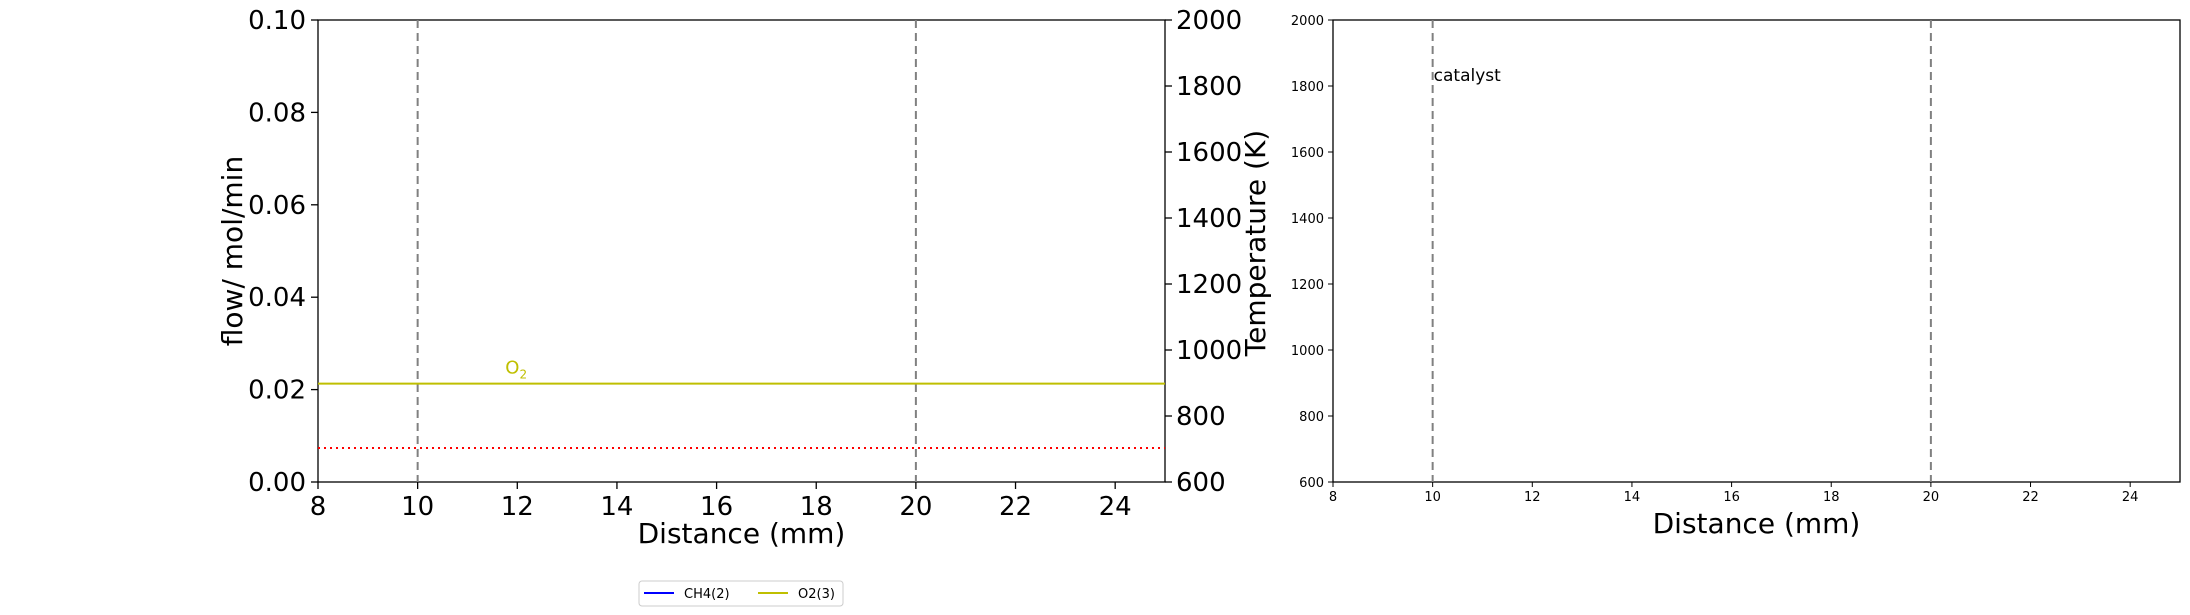 The height and width of the screenshot is (615, 2190). I want to click on right-x-axis-label: Distance (mm), so click(1757, 523).